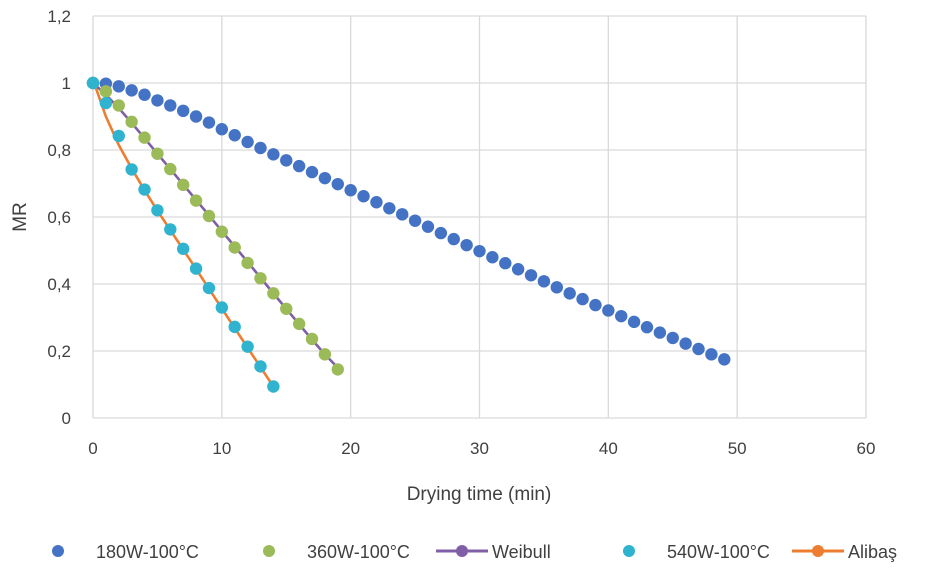  What do you see at coordinates (59, 284) in the screenshot?
I see `y-tick-label: 0,4` at bounding box center [59, 284].